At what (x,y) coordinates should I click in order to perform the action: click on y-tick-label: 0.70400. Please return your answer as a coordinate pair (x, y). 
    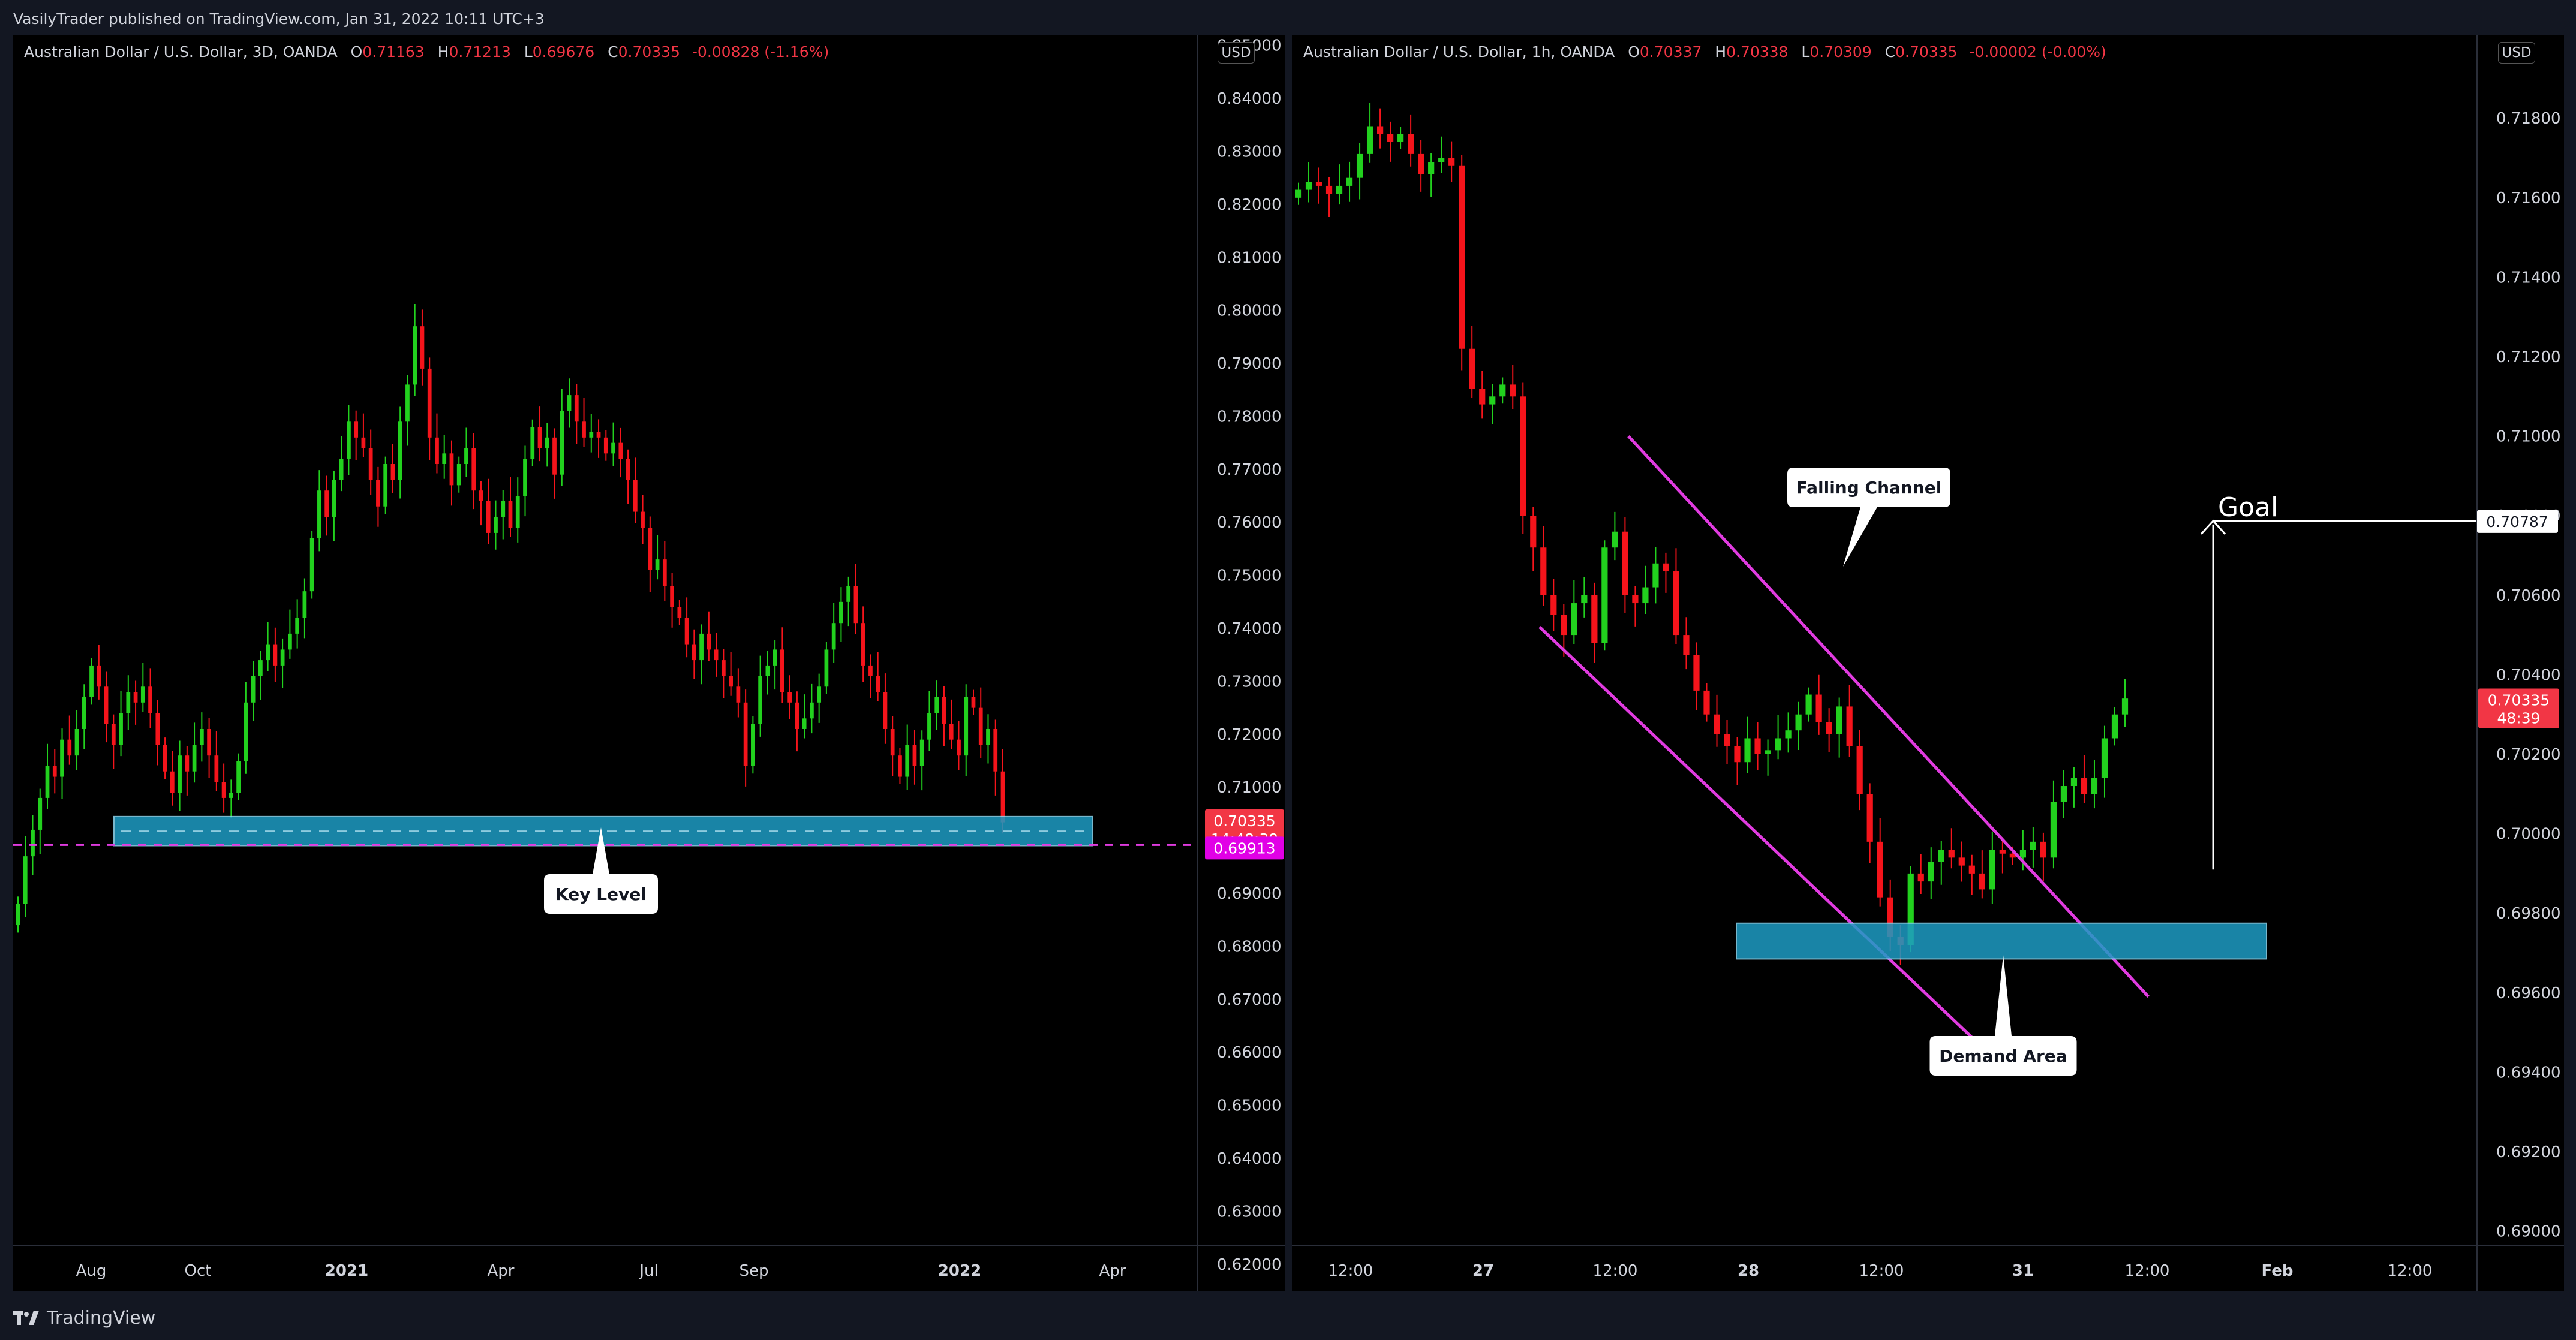
    Looking at the image, I should click on (2529, 675).